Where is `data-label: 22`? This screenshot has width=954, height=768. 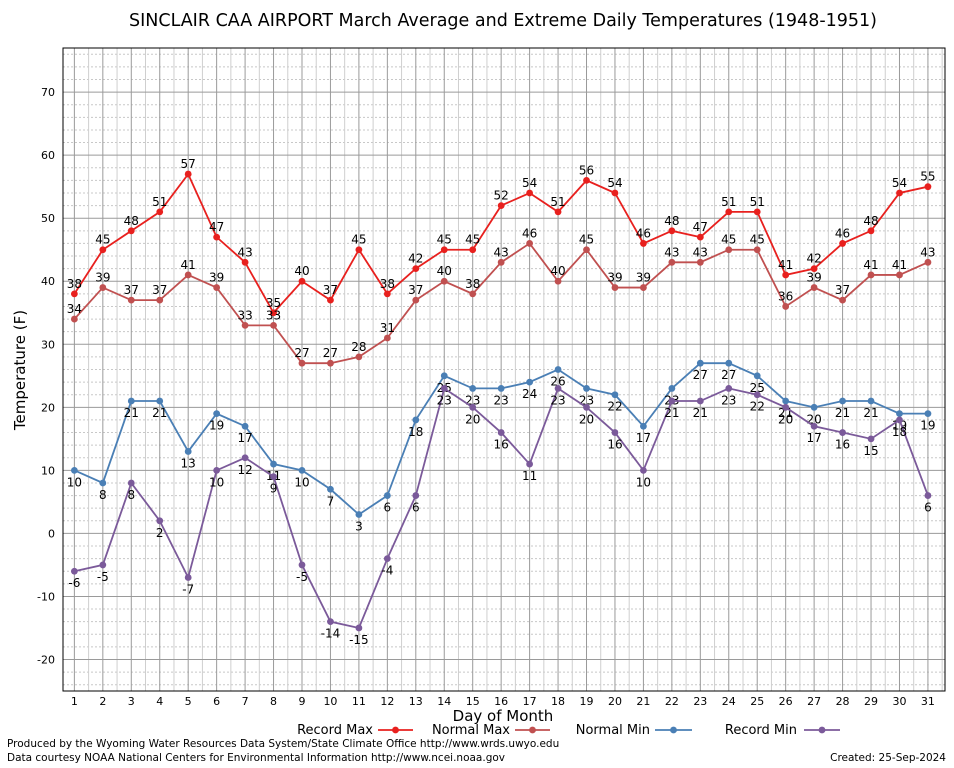 data-label: 22 is located at coordinates (757, 407).